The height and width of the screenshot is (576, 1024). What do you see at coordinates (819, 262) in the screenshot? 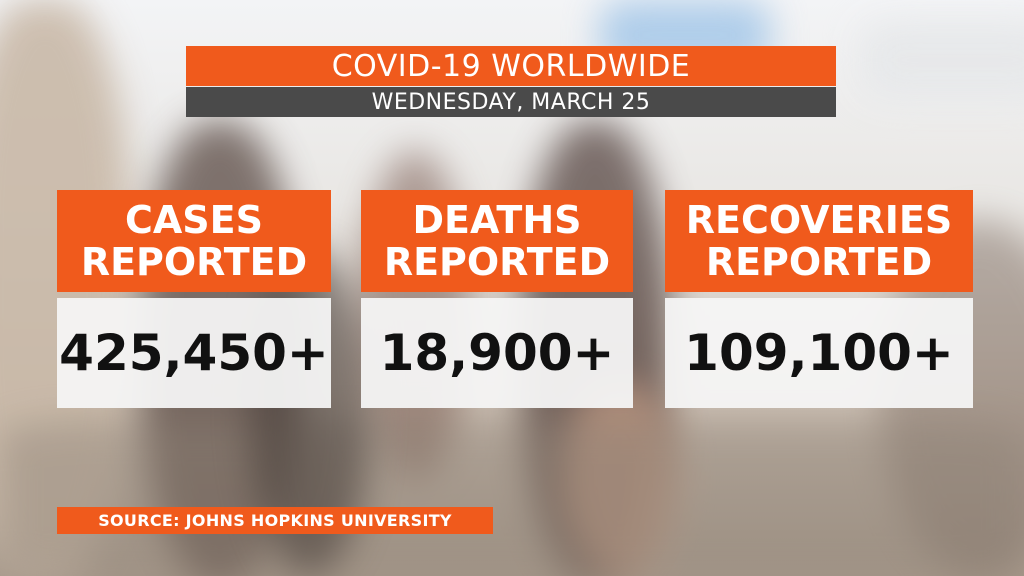
I see `recoveries-header-line2: REPORTED` at bounding box center [819, 262].